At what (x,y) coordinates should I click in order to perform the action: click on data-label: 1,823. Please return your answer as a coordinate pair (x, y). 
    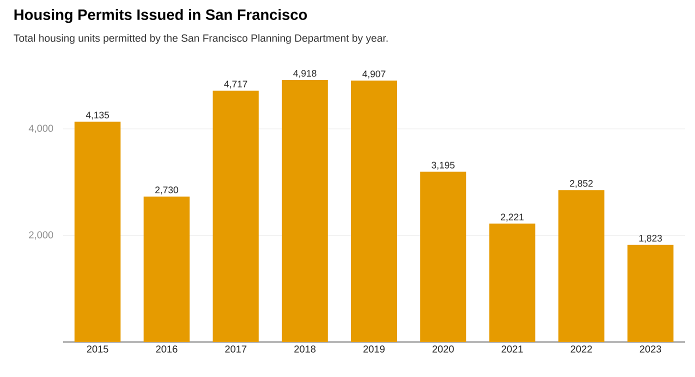
    Looking at the image, I should click on (650, 238).